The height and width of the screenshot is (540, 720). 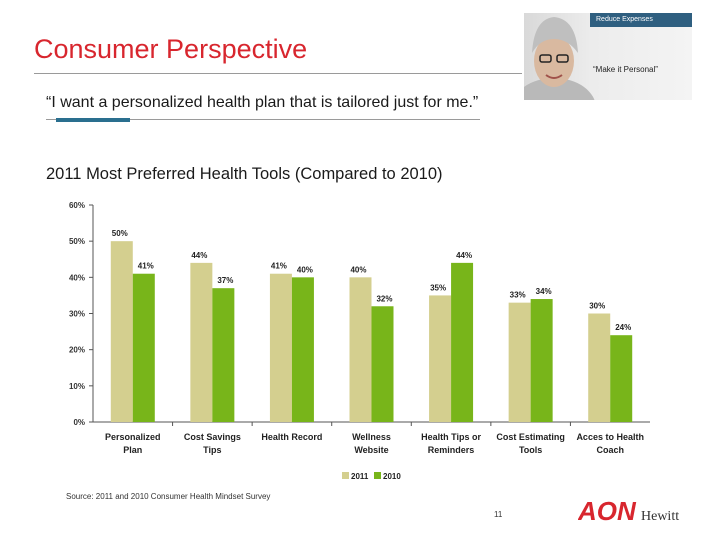 What do you see at coordinates (291, 437) in the screenshot?
I see `category-label: Health Record` at bounding box center [291, 437].